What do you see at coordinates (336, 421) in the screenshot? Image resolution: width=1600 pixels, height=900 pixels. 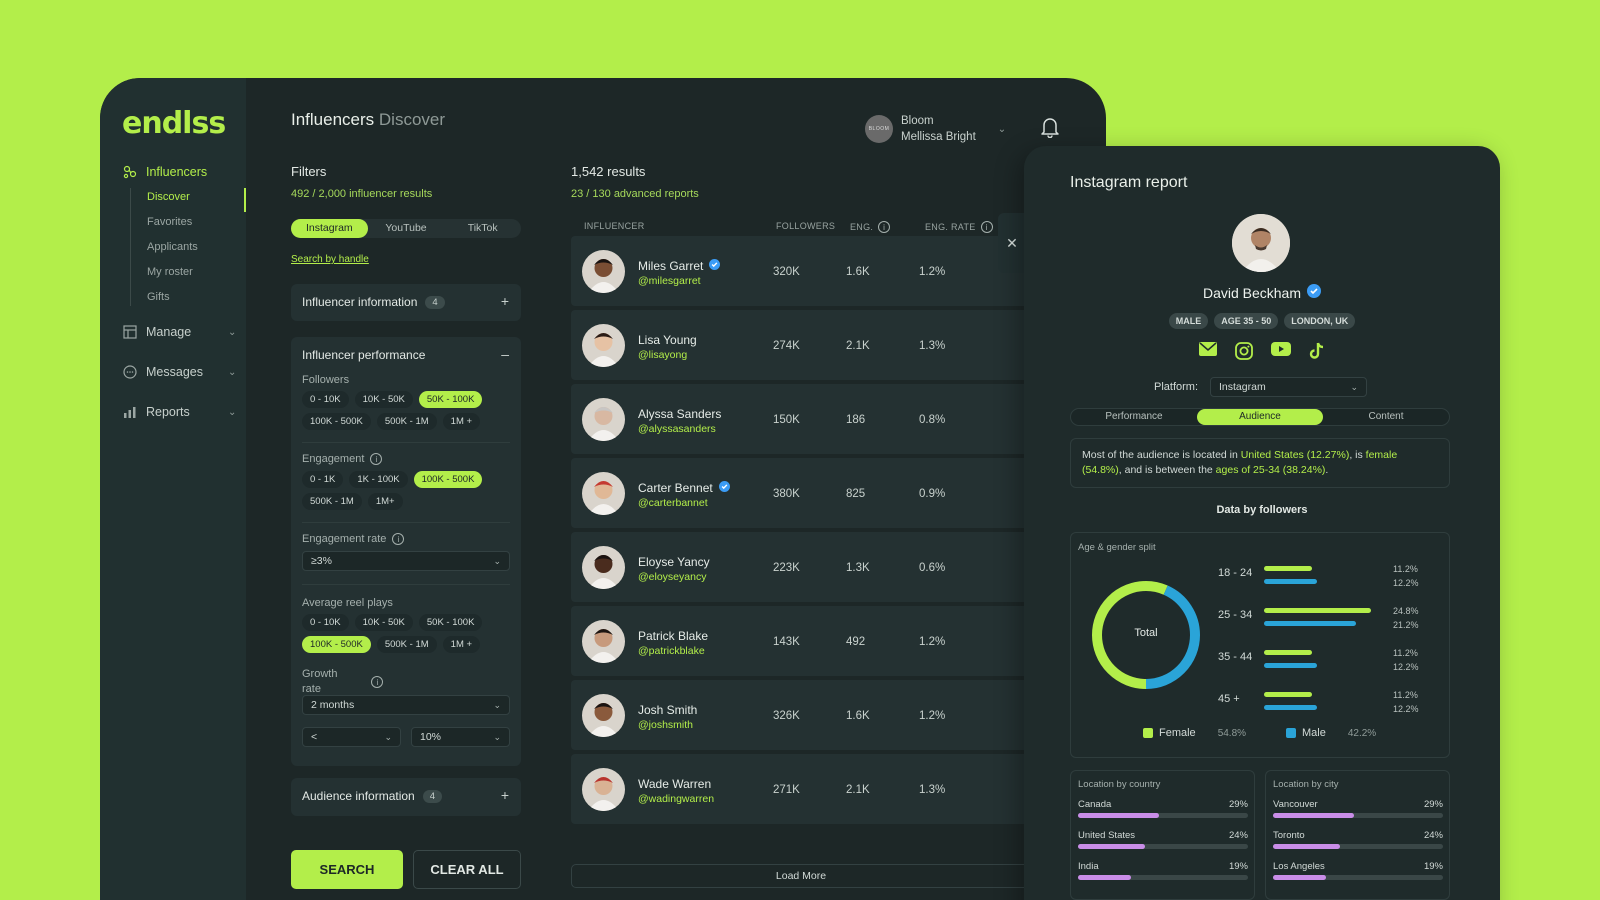 I see `followers-chip: 100K - 500K` at bounding box center [336, 421].